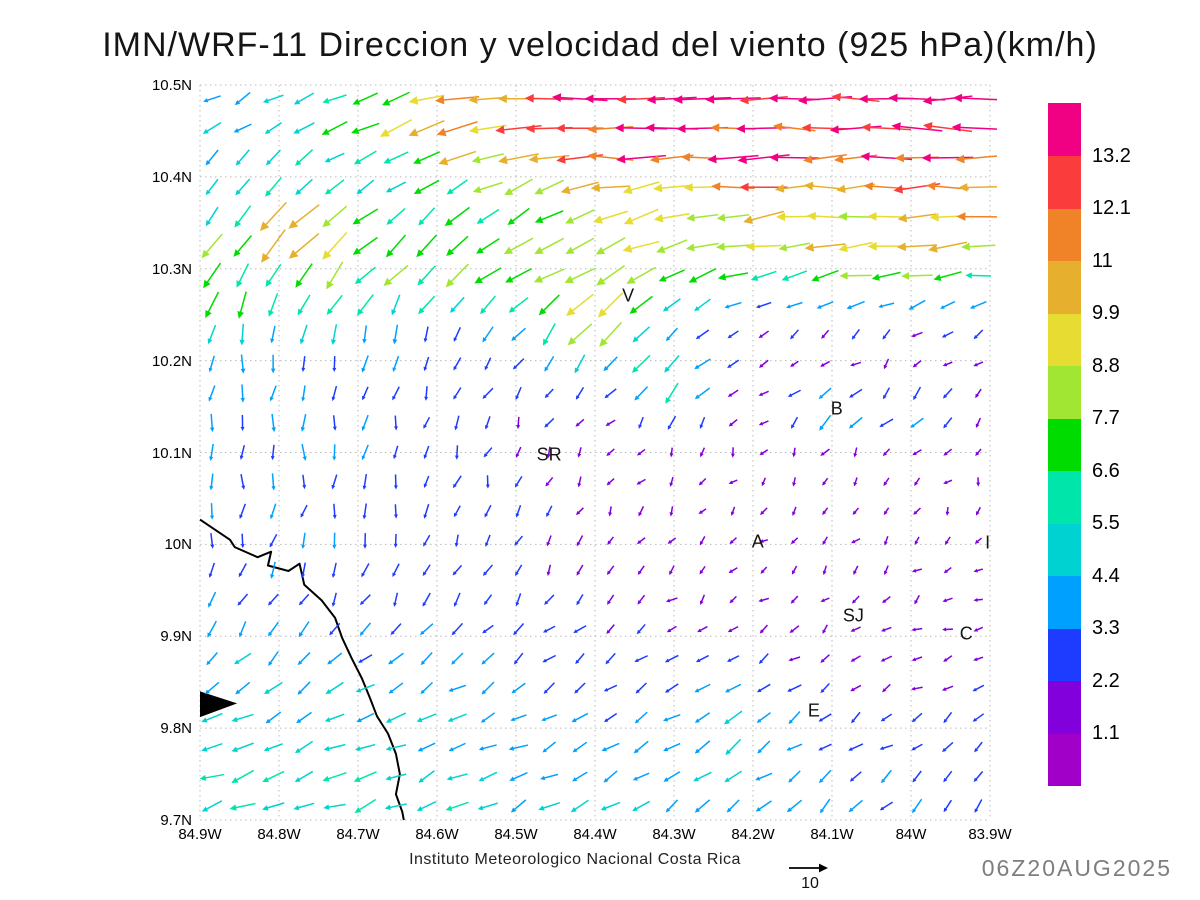 The image size is (1200, 900). Describe the element at coordinates (988, 542) in the screenshot. I see `city-label-i: I` at that location.